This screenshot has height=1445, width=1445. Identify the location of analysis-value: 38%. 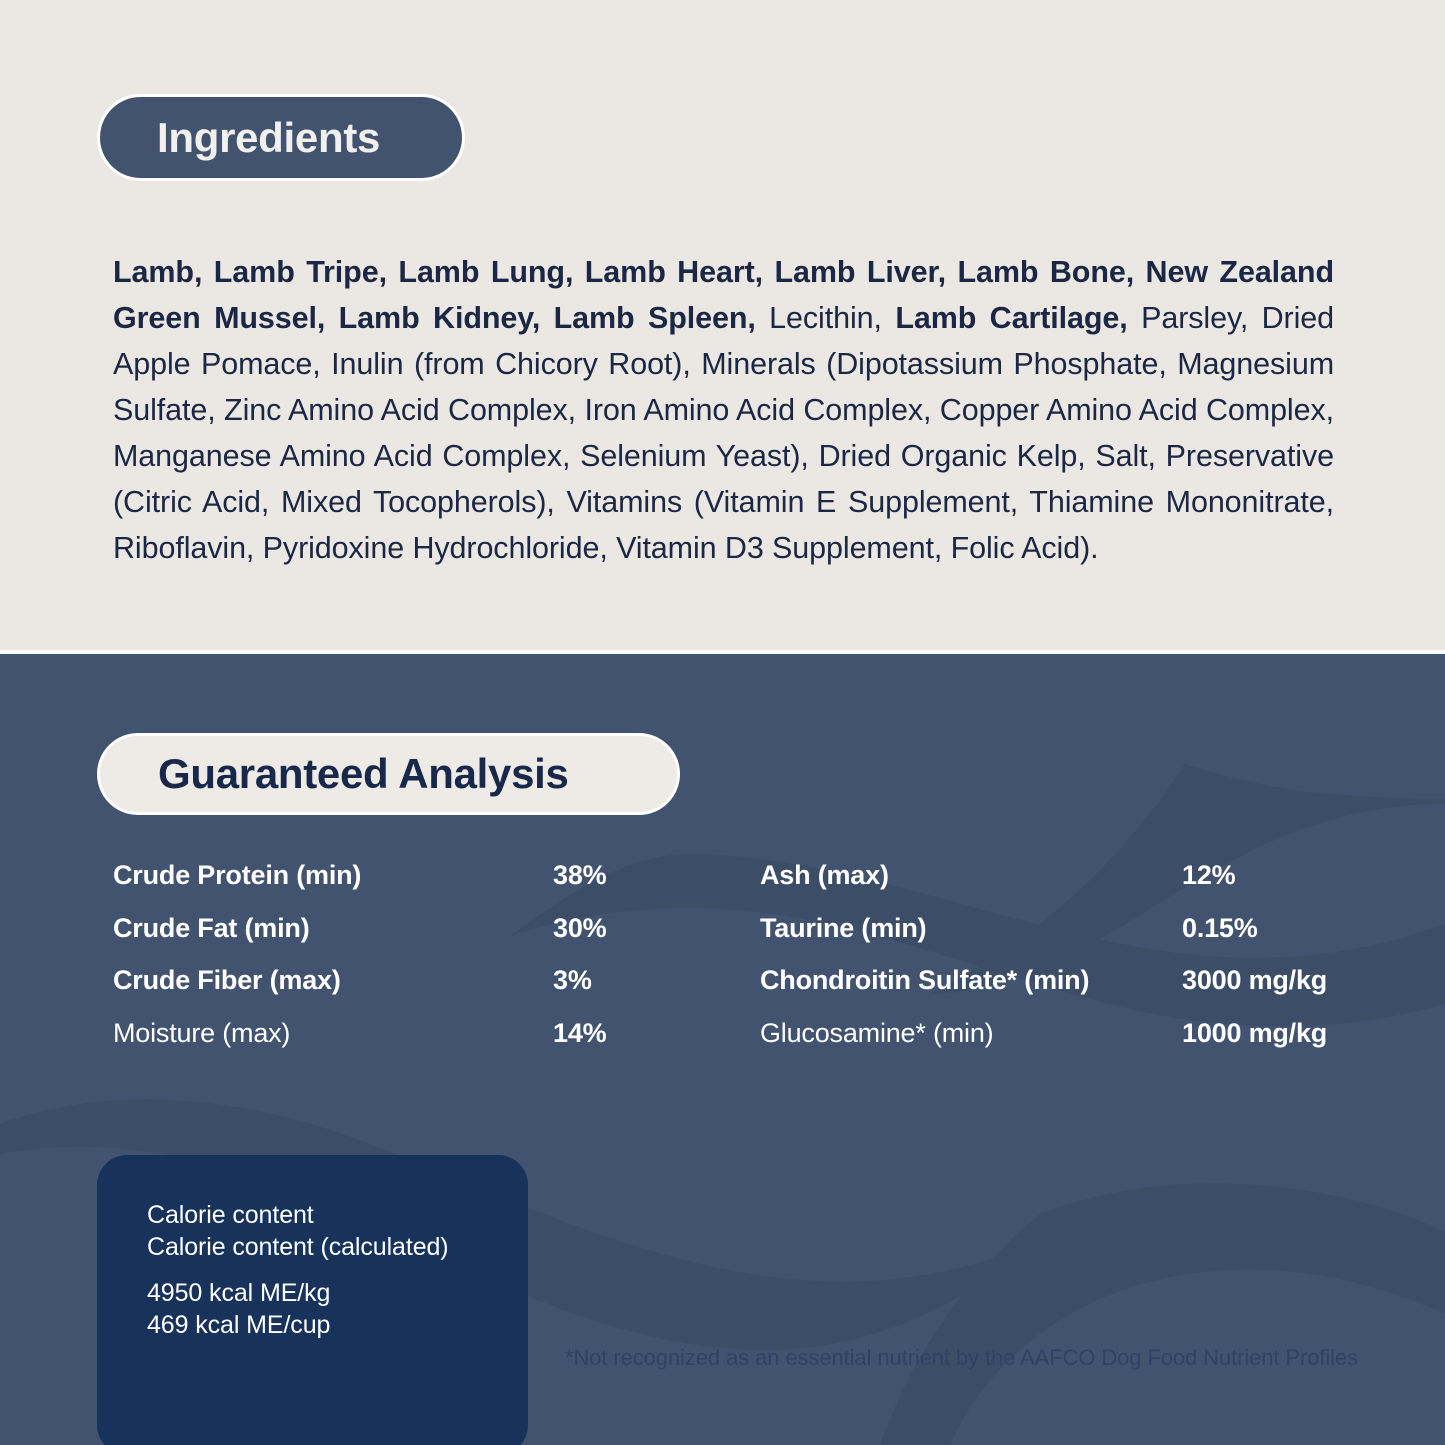
(580, 875).